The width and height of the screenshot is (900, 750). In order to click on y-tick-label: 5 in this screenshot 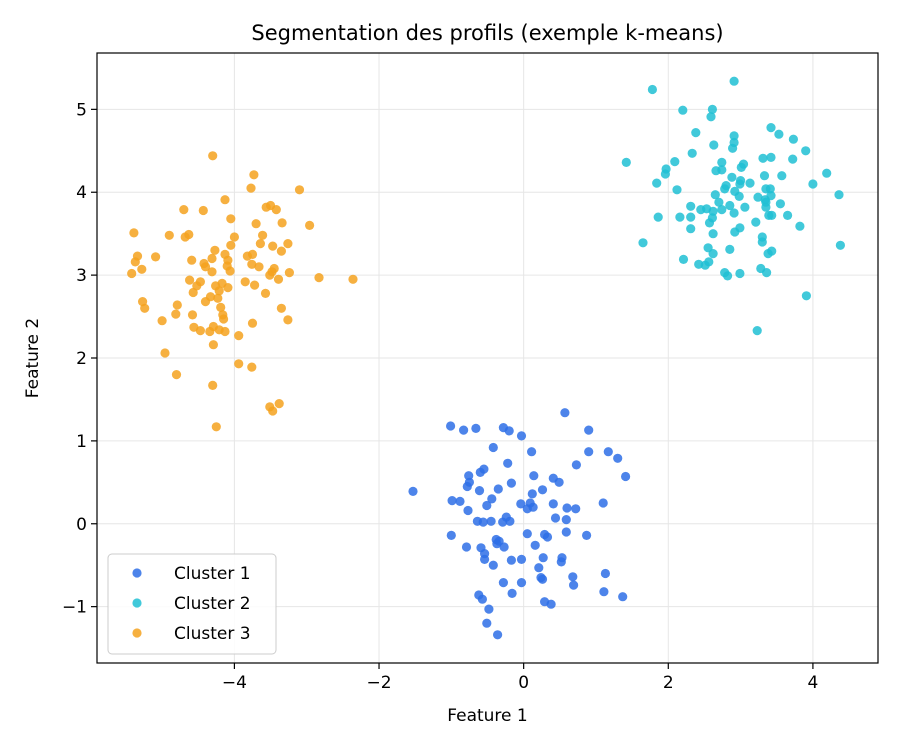, I will do `click(81, 110)`.